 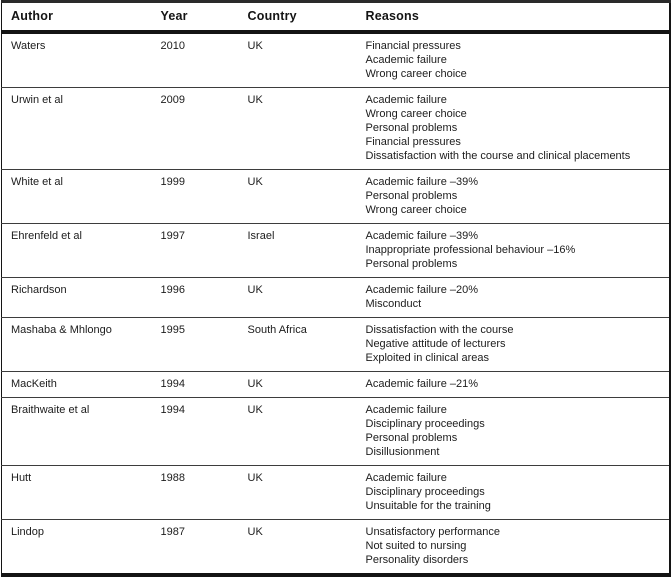 What do you see at coordinates (297, 17) in the screenshot?
I see `column-header-country: Country` at bounding box center [297, 17].